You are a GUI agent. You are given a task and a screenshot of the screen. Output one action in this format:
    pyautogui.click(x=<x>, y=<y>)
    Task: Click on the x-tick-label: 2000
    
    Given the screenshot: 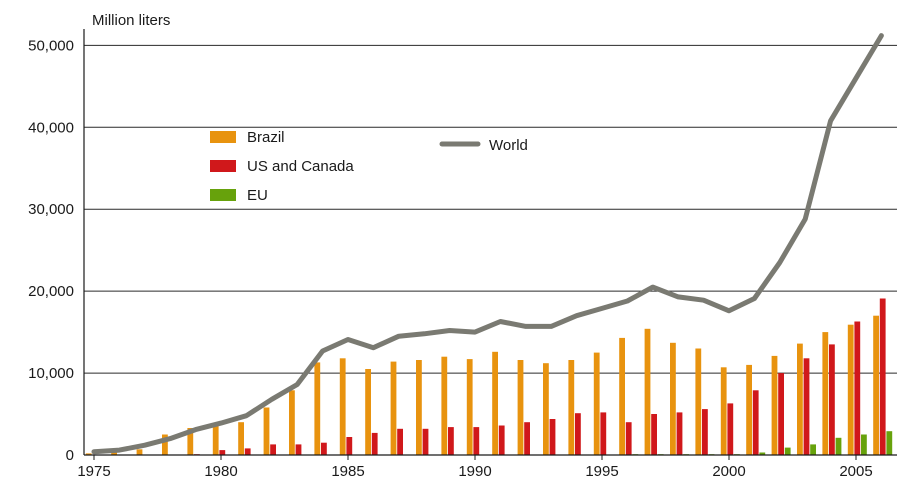 What is the action you would take?
    pyautogui.click(x=728, y=471)
    